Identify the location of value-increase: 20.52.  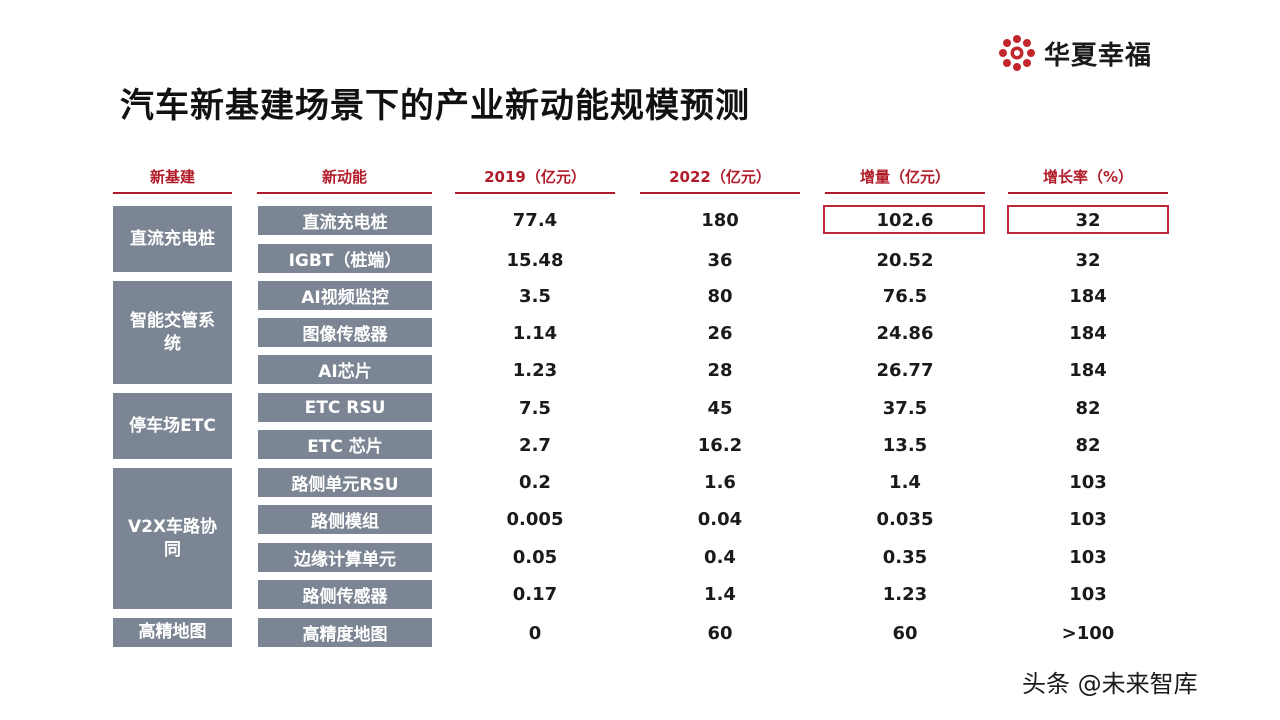
(905, 260).